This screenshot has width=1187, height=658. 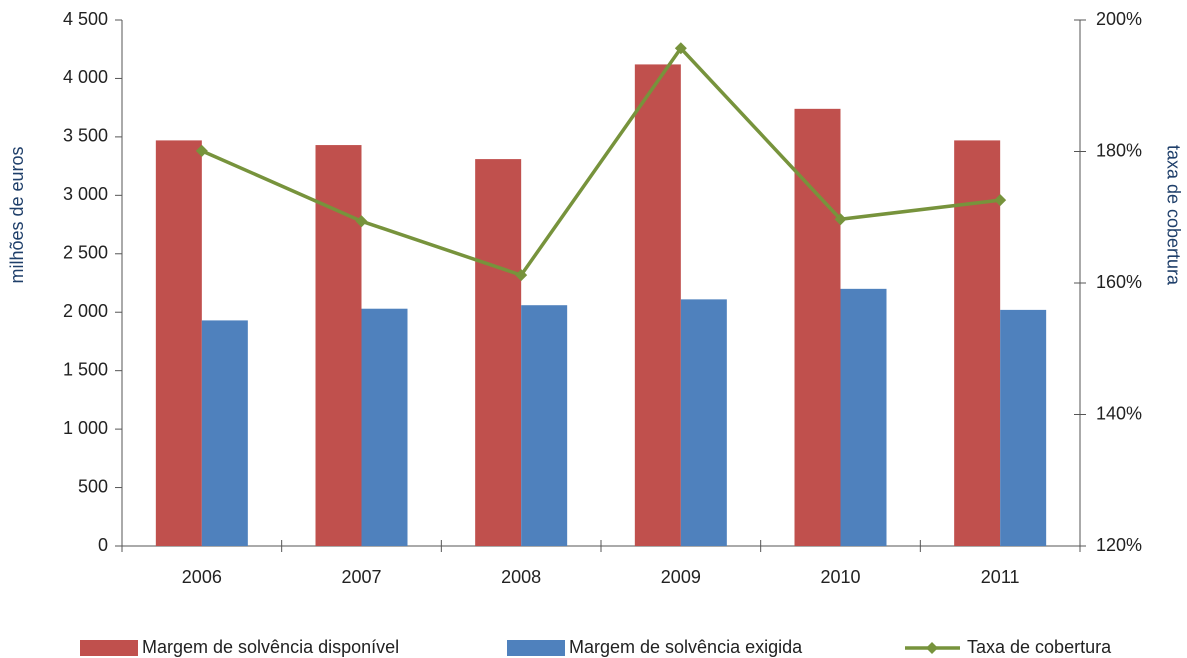 What do you see at coordinates (17, 214) in the screenshot?
I see `y-axis-title: milhões de euros` at bounding box center [17, 214].